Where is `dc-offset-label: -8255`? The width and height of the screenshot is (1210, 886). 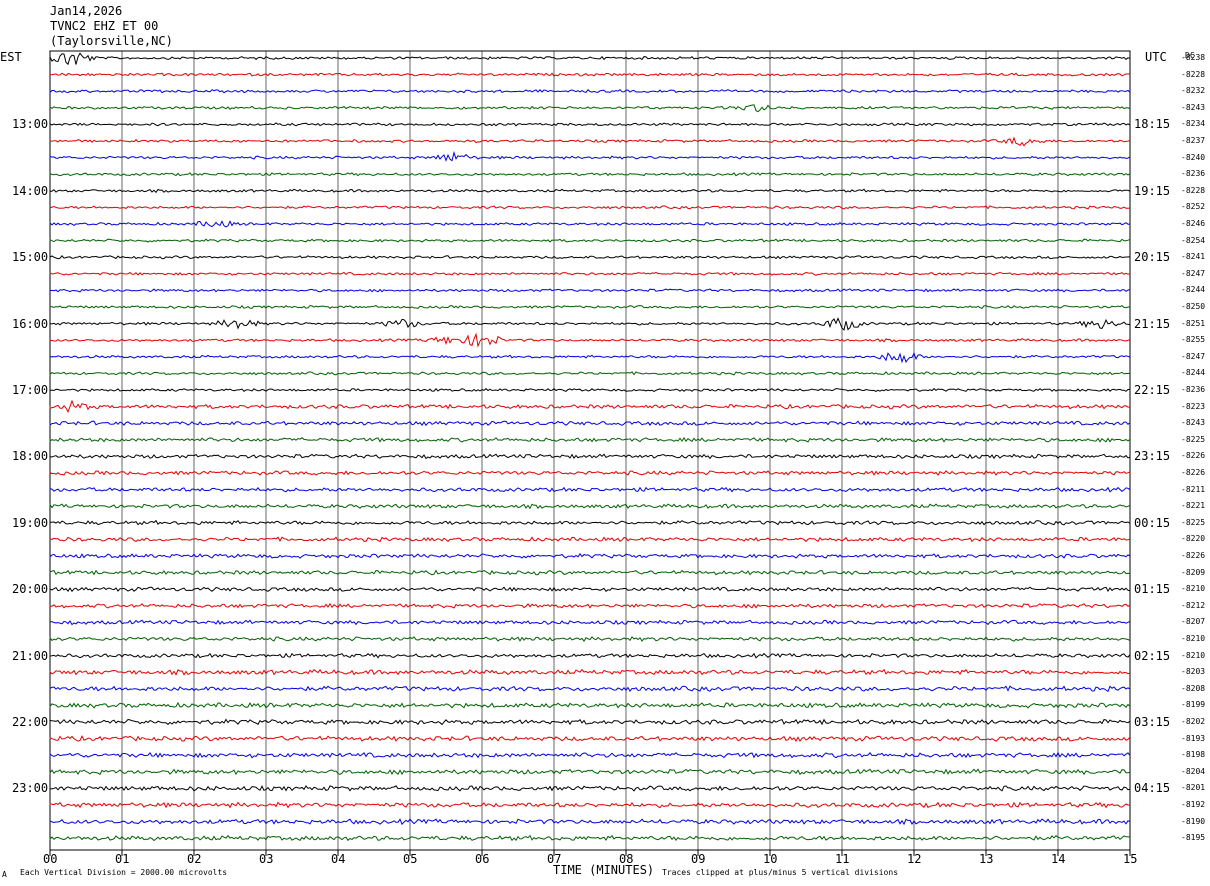
dc-offset-label: -8255 is located at coordinates (1193, 340).